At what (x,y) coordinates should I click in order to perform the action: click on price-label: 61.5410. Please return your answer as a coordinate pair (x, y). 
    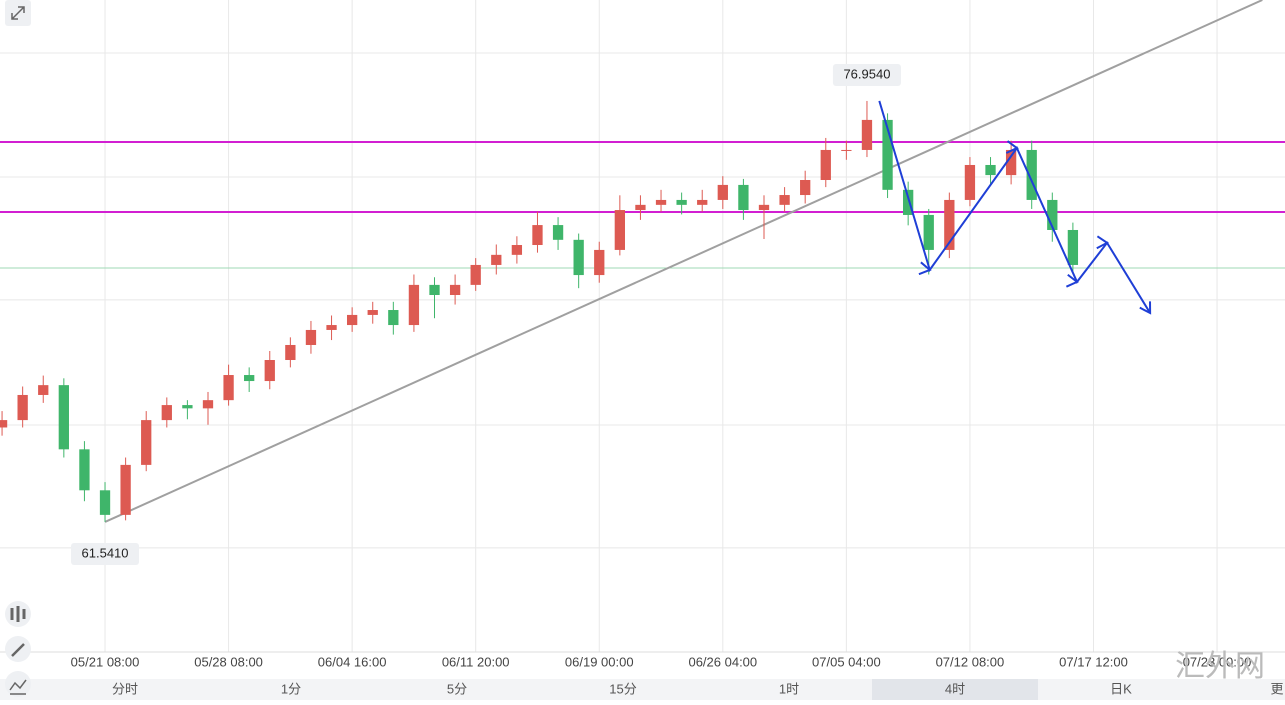
    Looking at the image, I should click on (105, 552).